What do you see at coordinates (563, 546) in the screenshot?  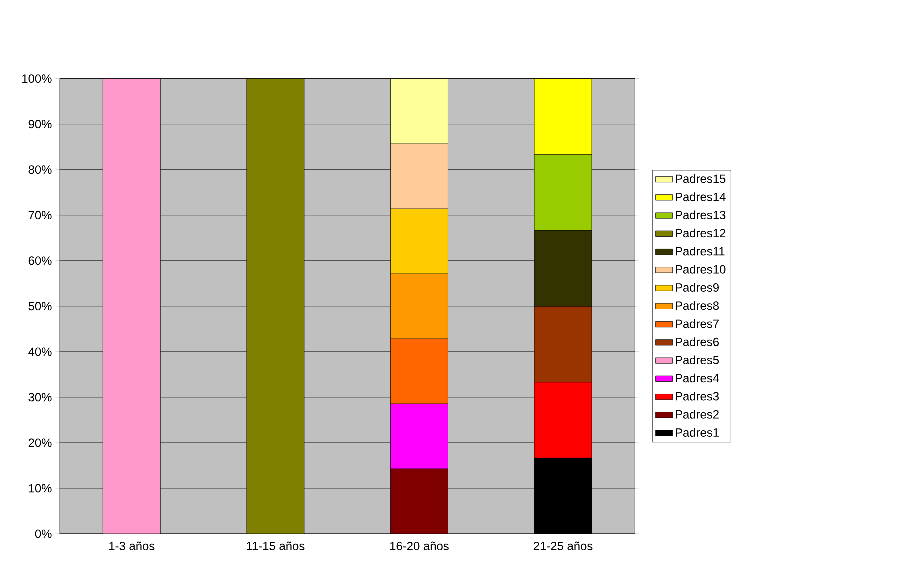 I see `x-tick-label: 21-25 años` at bounding box center [563, 546].